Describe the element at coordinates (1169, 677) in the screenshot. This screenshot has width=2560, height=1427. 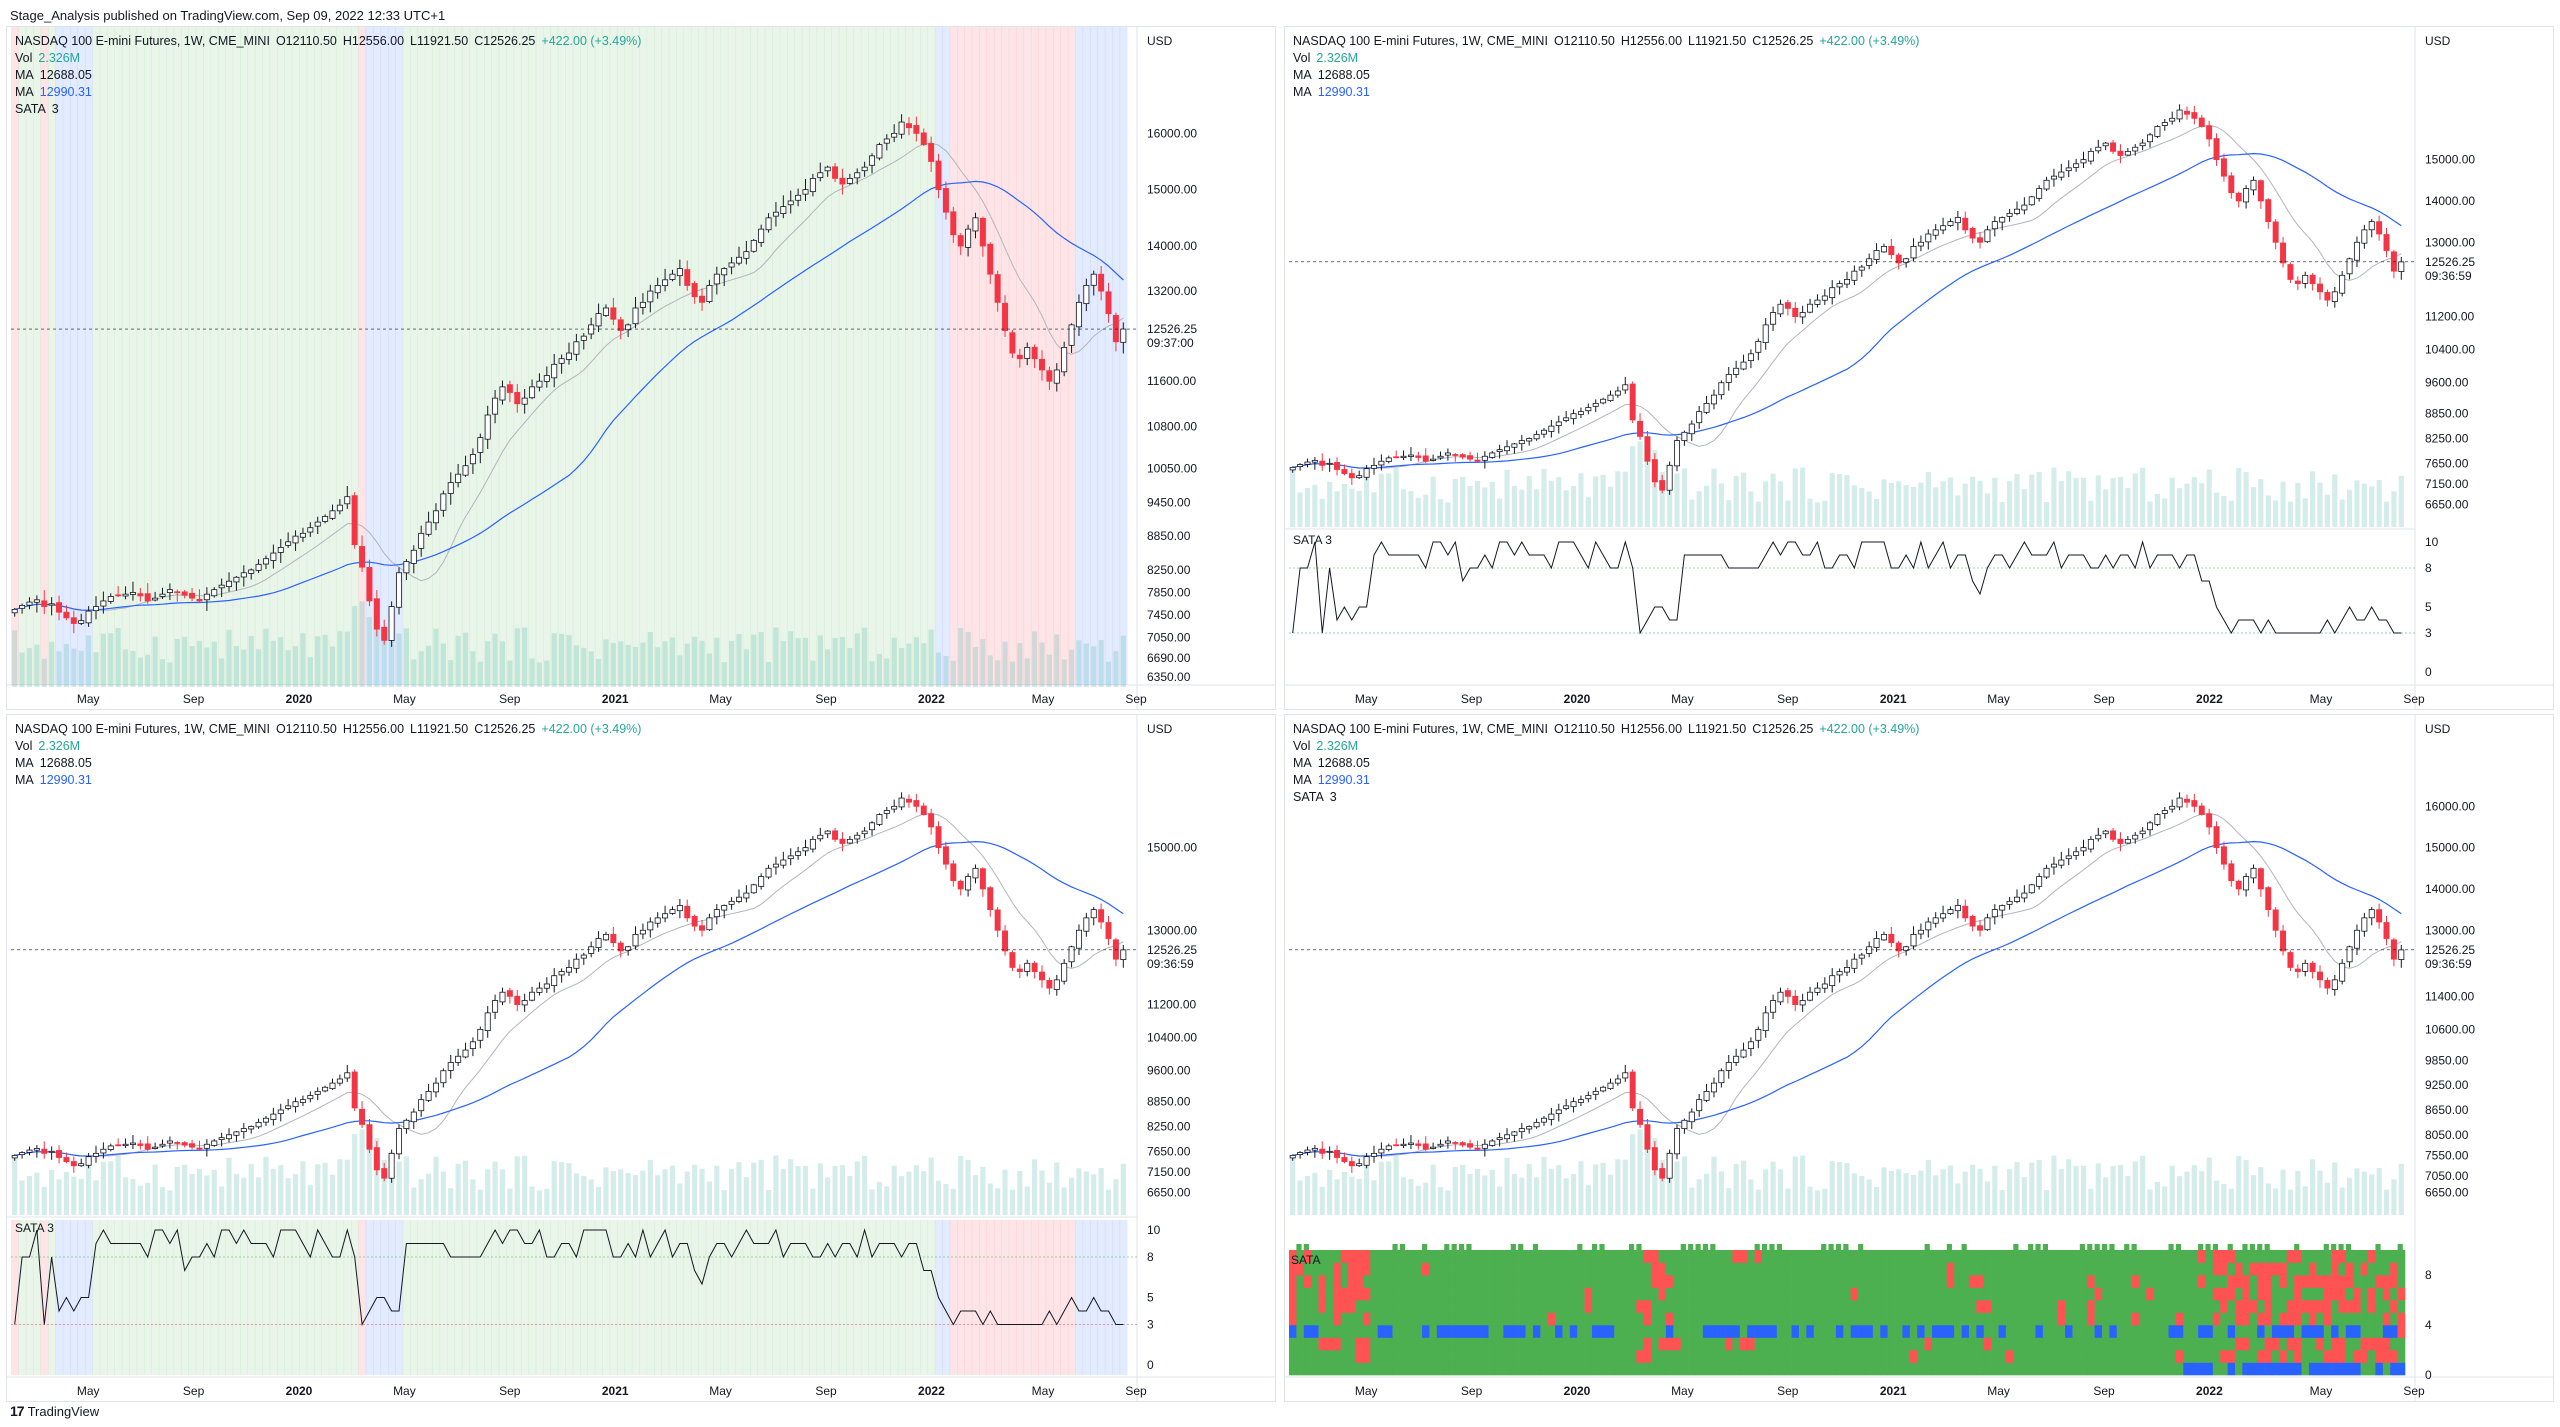
I see `price-tick-label: 6350.00` at that location.